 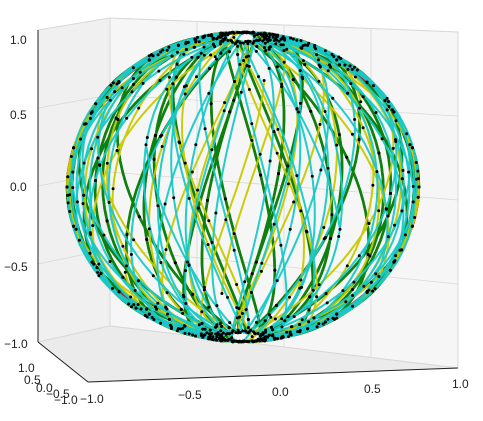 What do you see at coordinates (74, 180) in the screenshot?
I see `back-pane-left` at bounding box center [74, 180].